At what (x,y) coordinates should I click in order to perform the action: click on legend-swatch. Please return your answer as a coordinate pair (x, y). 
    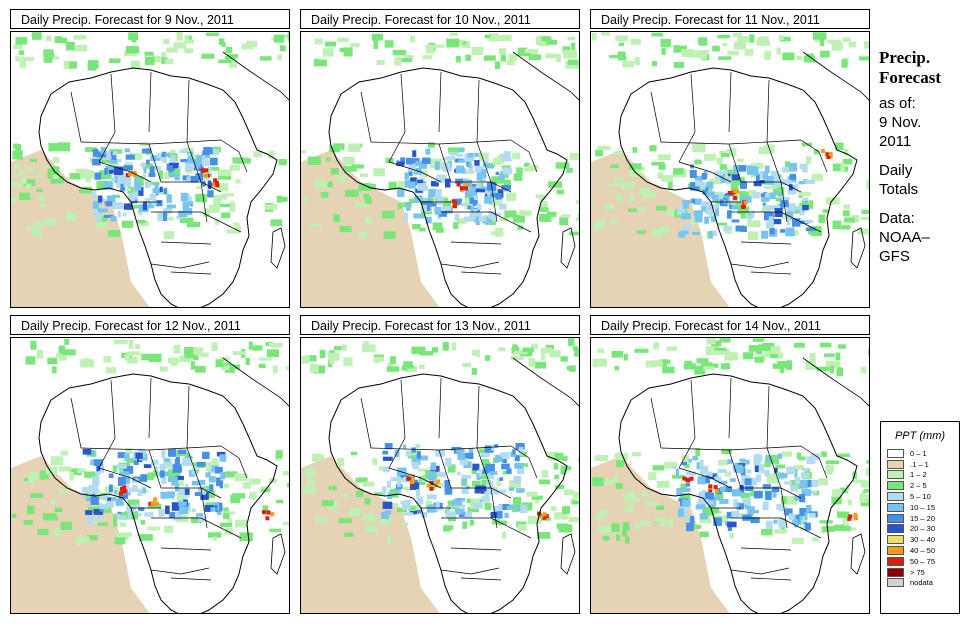
    Looking at the image, I should click on (895, 561).